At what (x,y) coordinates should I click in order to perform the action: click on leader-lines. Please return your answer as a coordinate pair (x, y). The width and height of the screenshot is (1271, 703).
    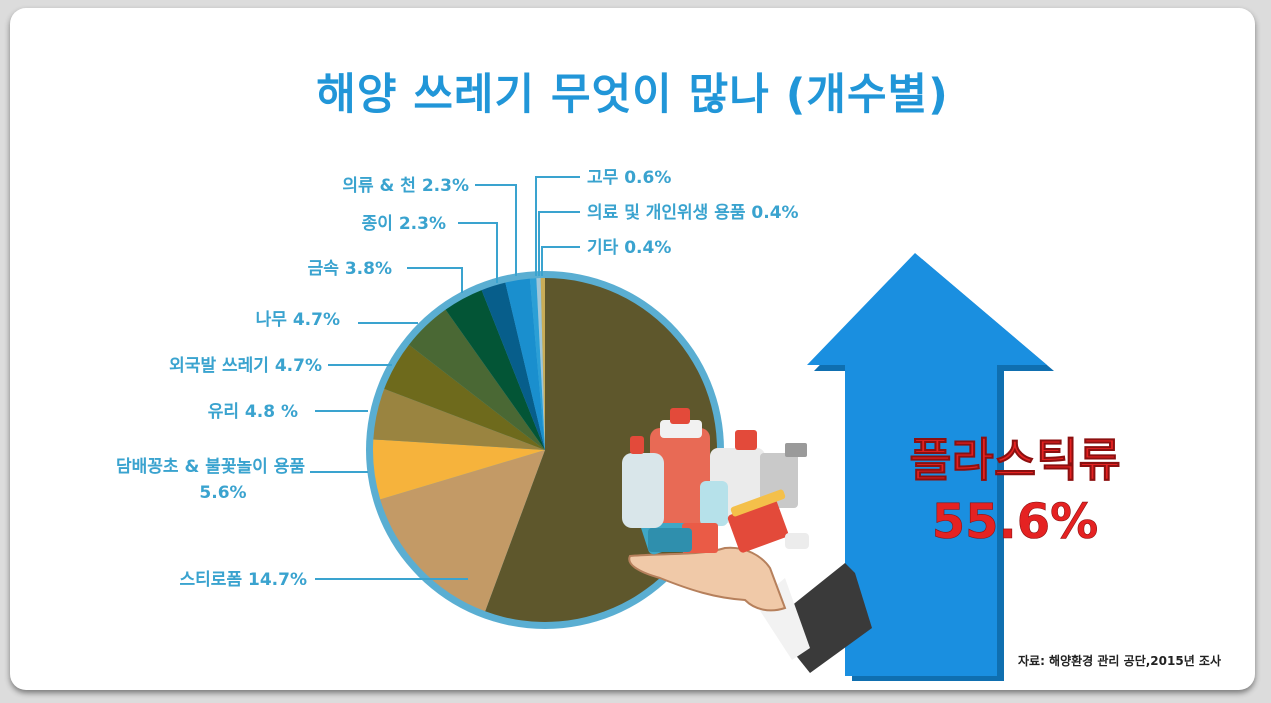
    Looking at the image, I should click on (445, 378).